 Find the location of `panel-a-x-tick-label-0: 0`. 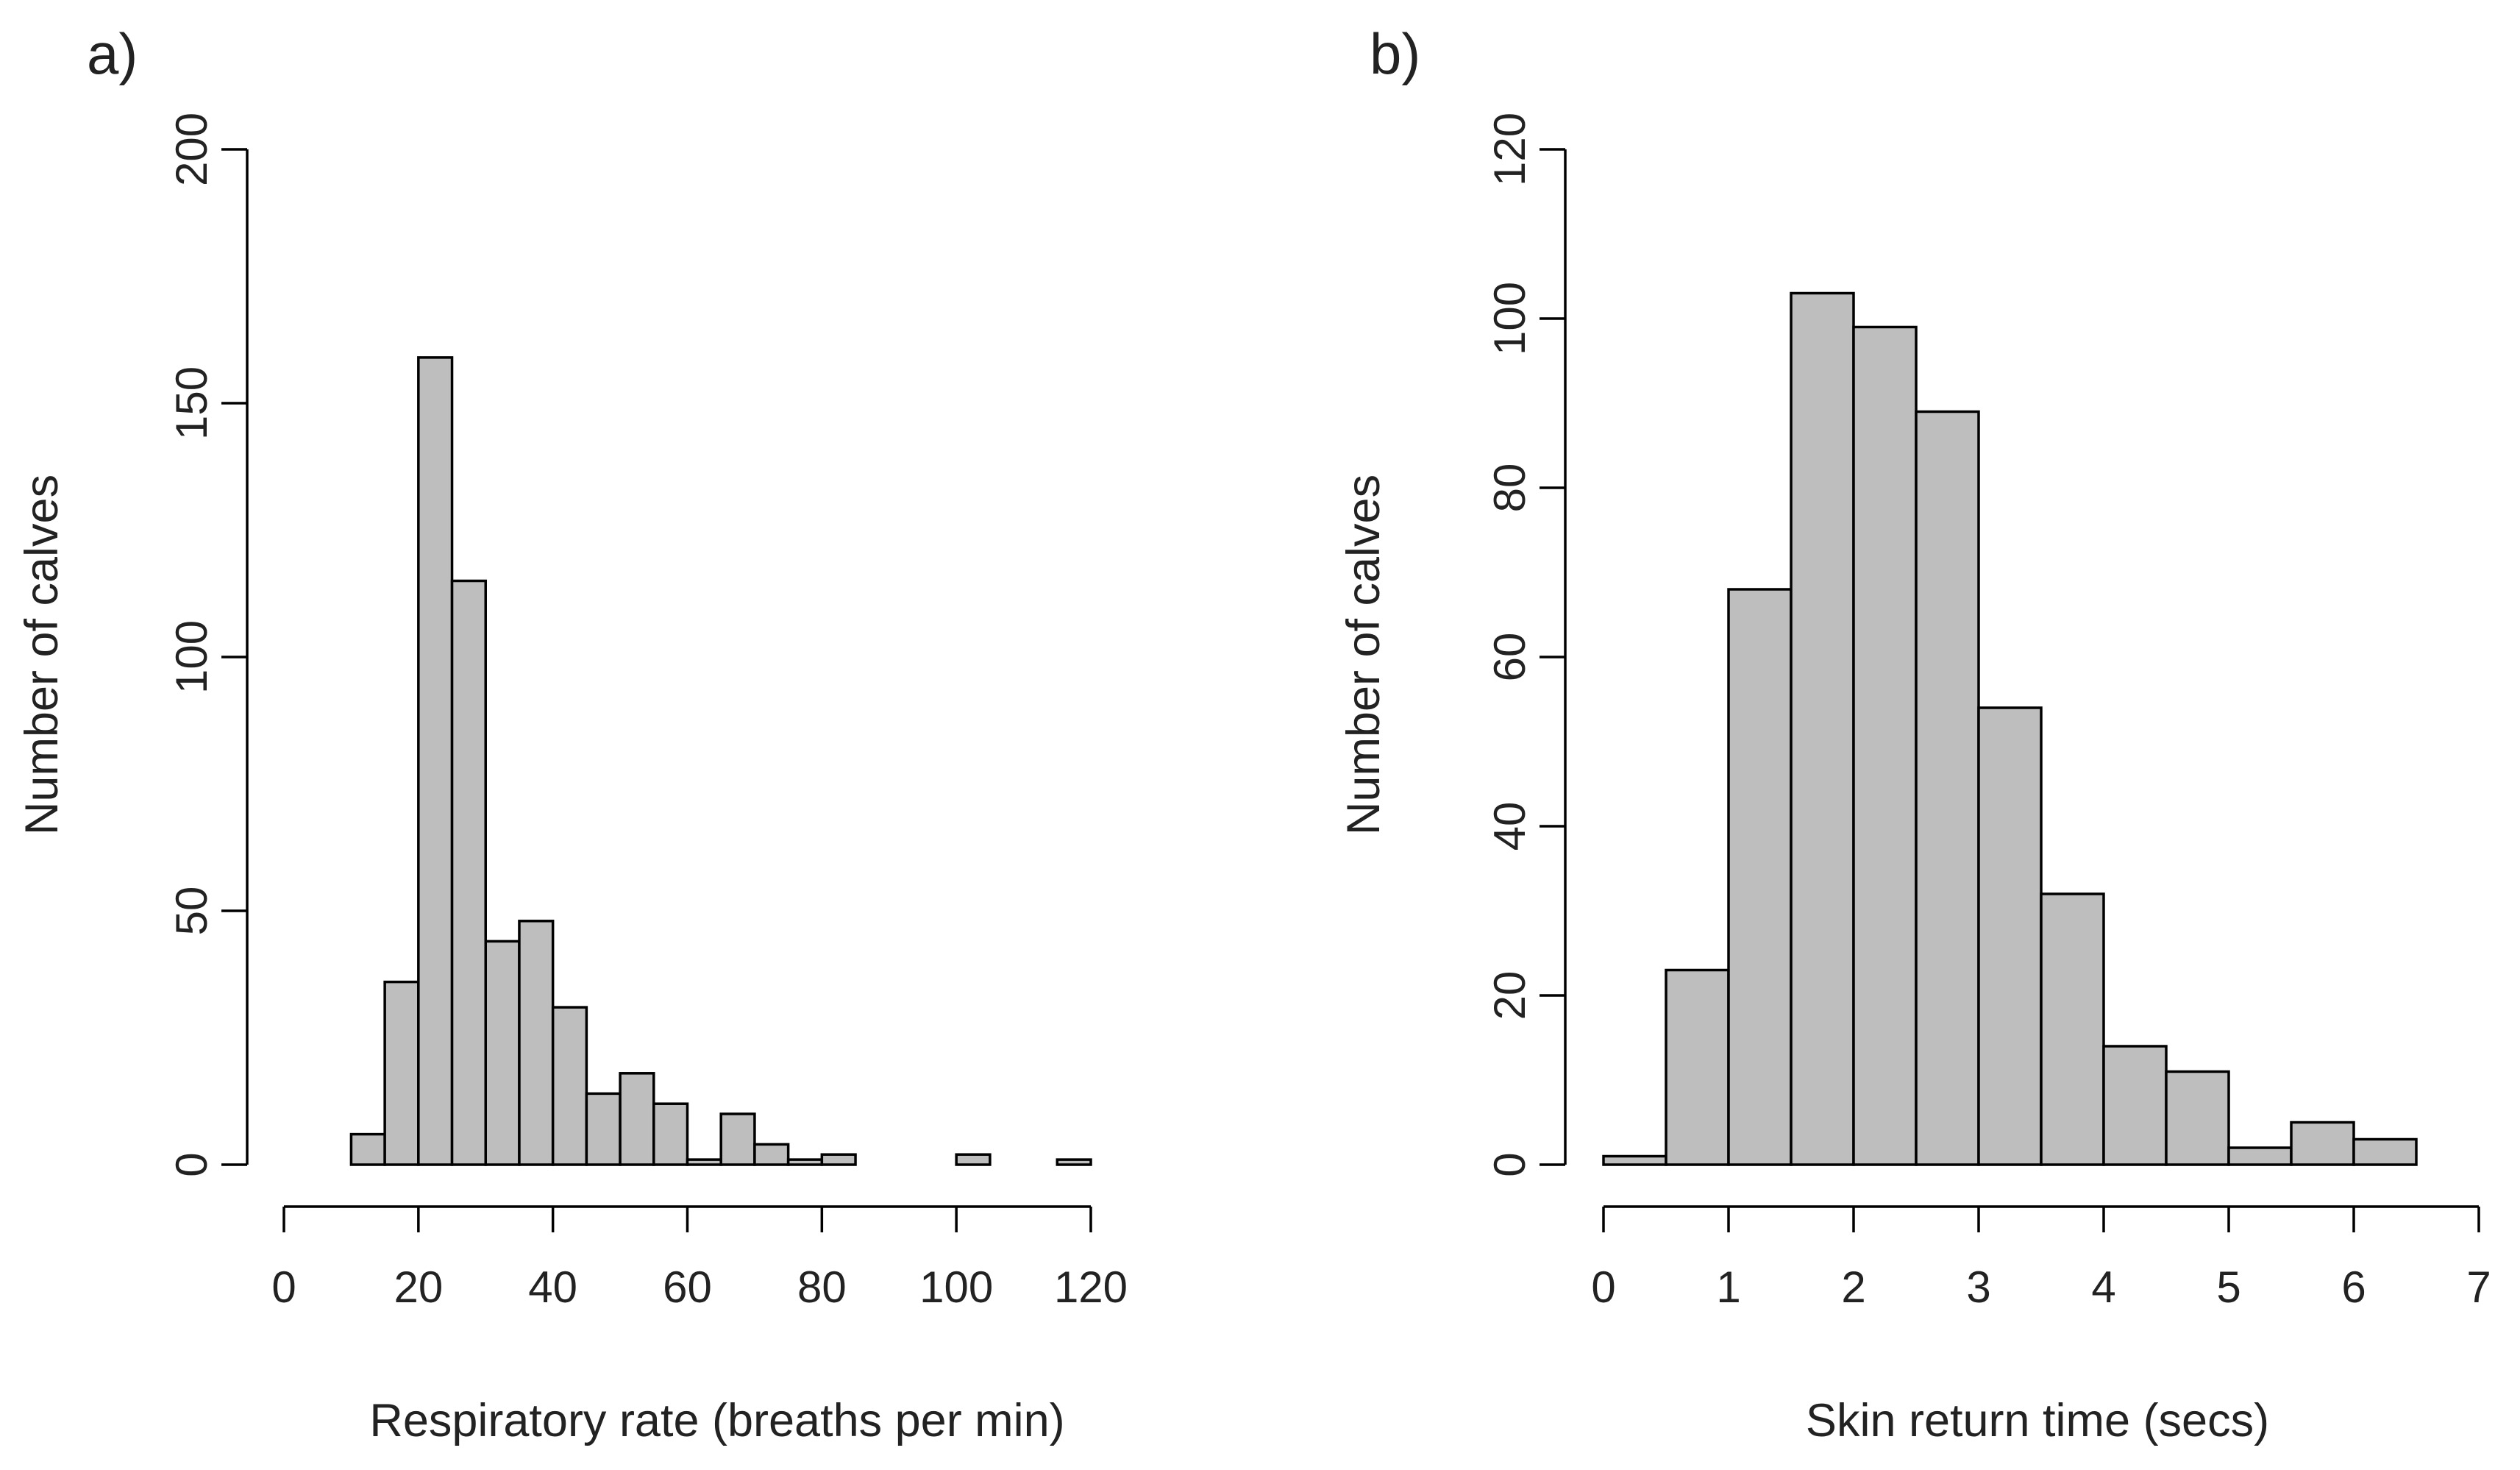

panel-a-x-tick-label-0: 0 is located at coordinates (283, 1287).